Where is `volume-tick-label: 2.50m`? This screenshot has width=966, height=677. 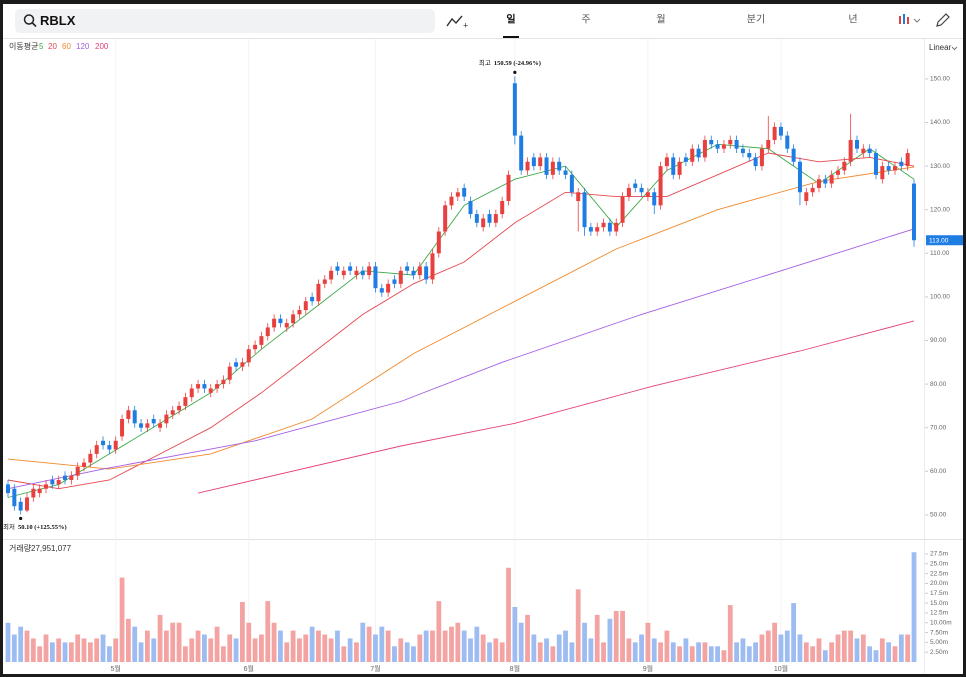 volume-tick-label: 2.50m is located at coordinates (939, 652).